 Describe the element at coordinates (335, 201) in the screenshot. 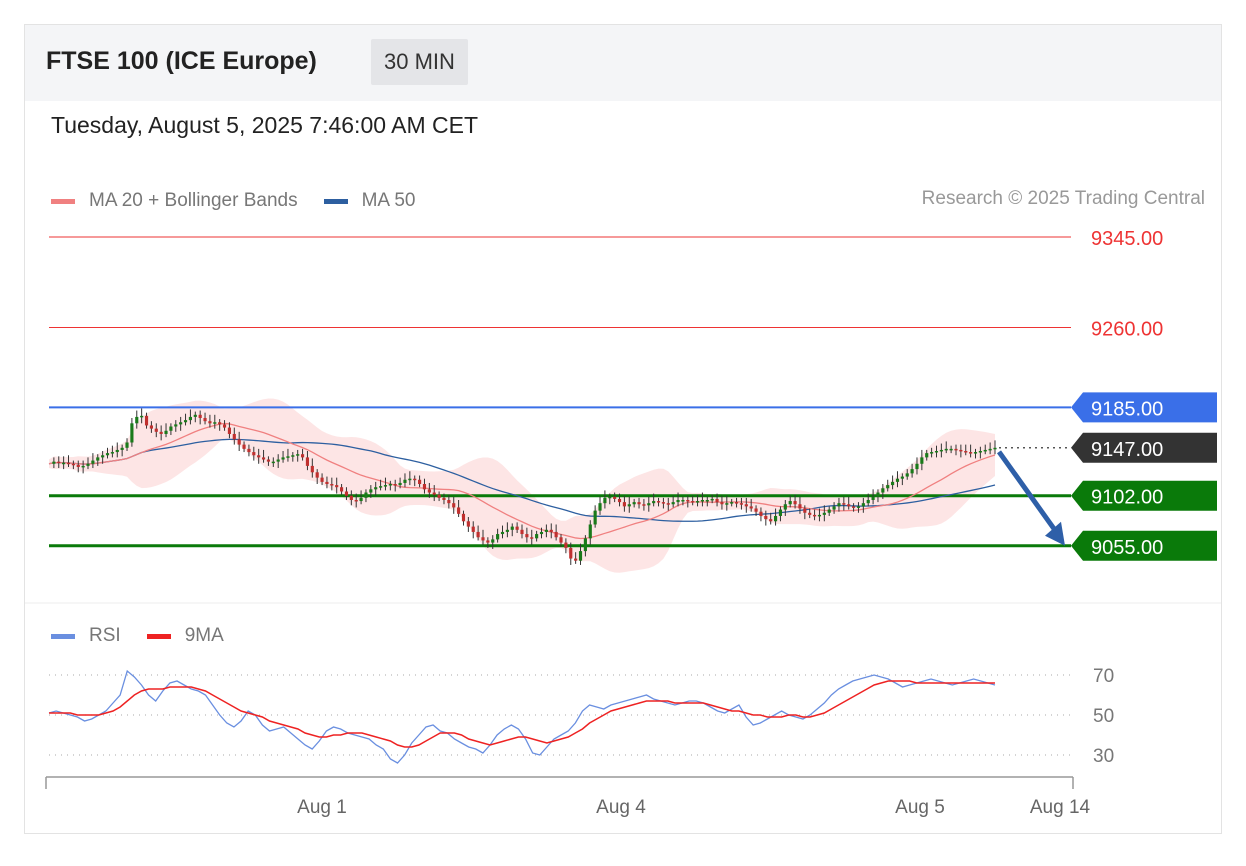

I see `ma50-swatch` at that location.